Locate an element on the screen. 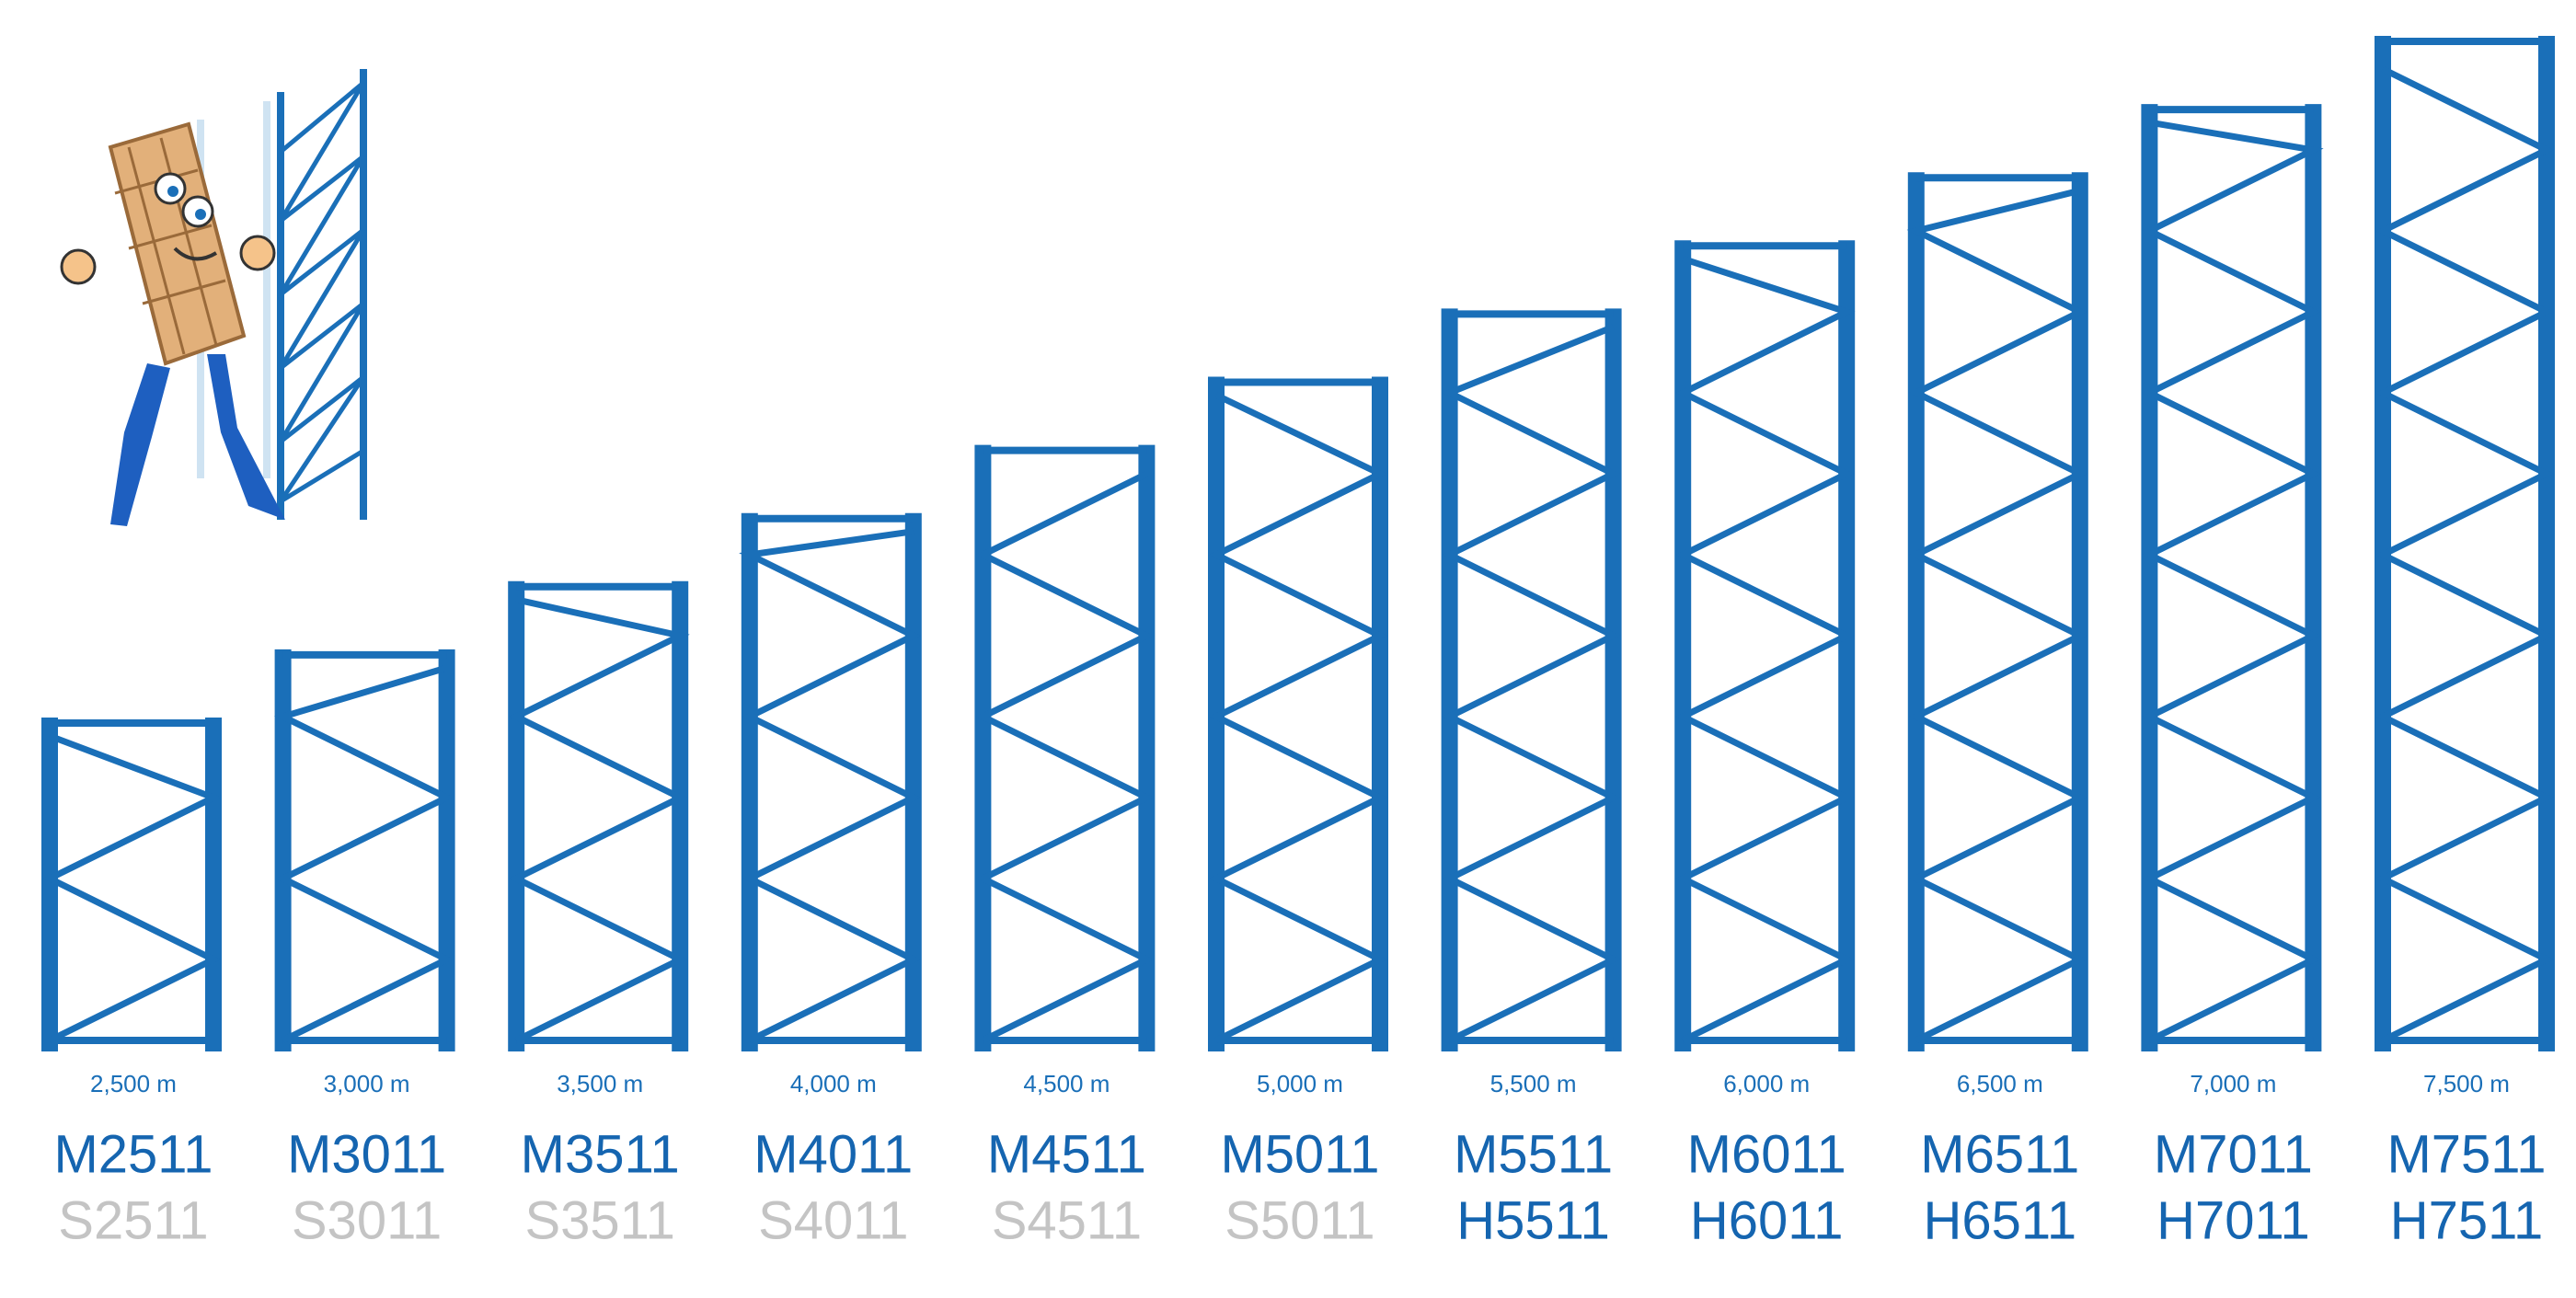 This screenshot has height=1298, width=2576. model-label: M2511 is located at coordinates (133, 1154).